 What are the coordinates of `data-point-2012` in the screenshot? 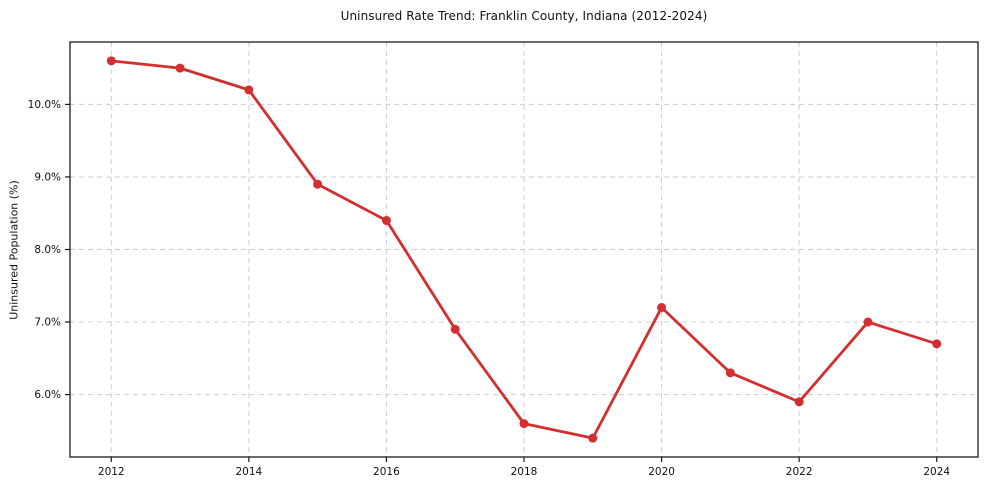 It's located at (111, 61).